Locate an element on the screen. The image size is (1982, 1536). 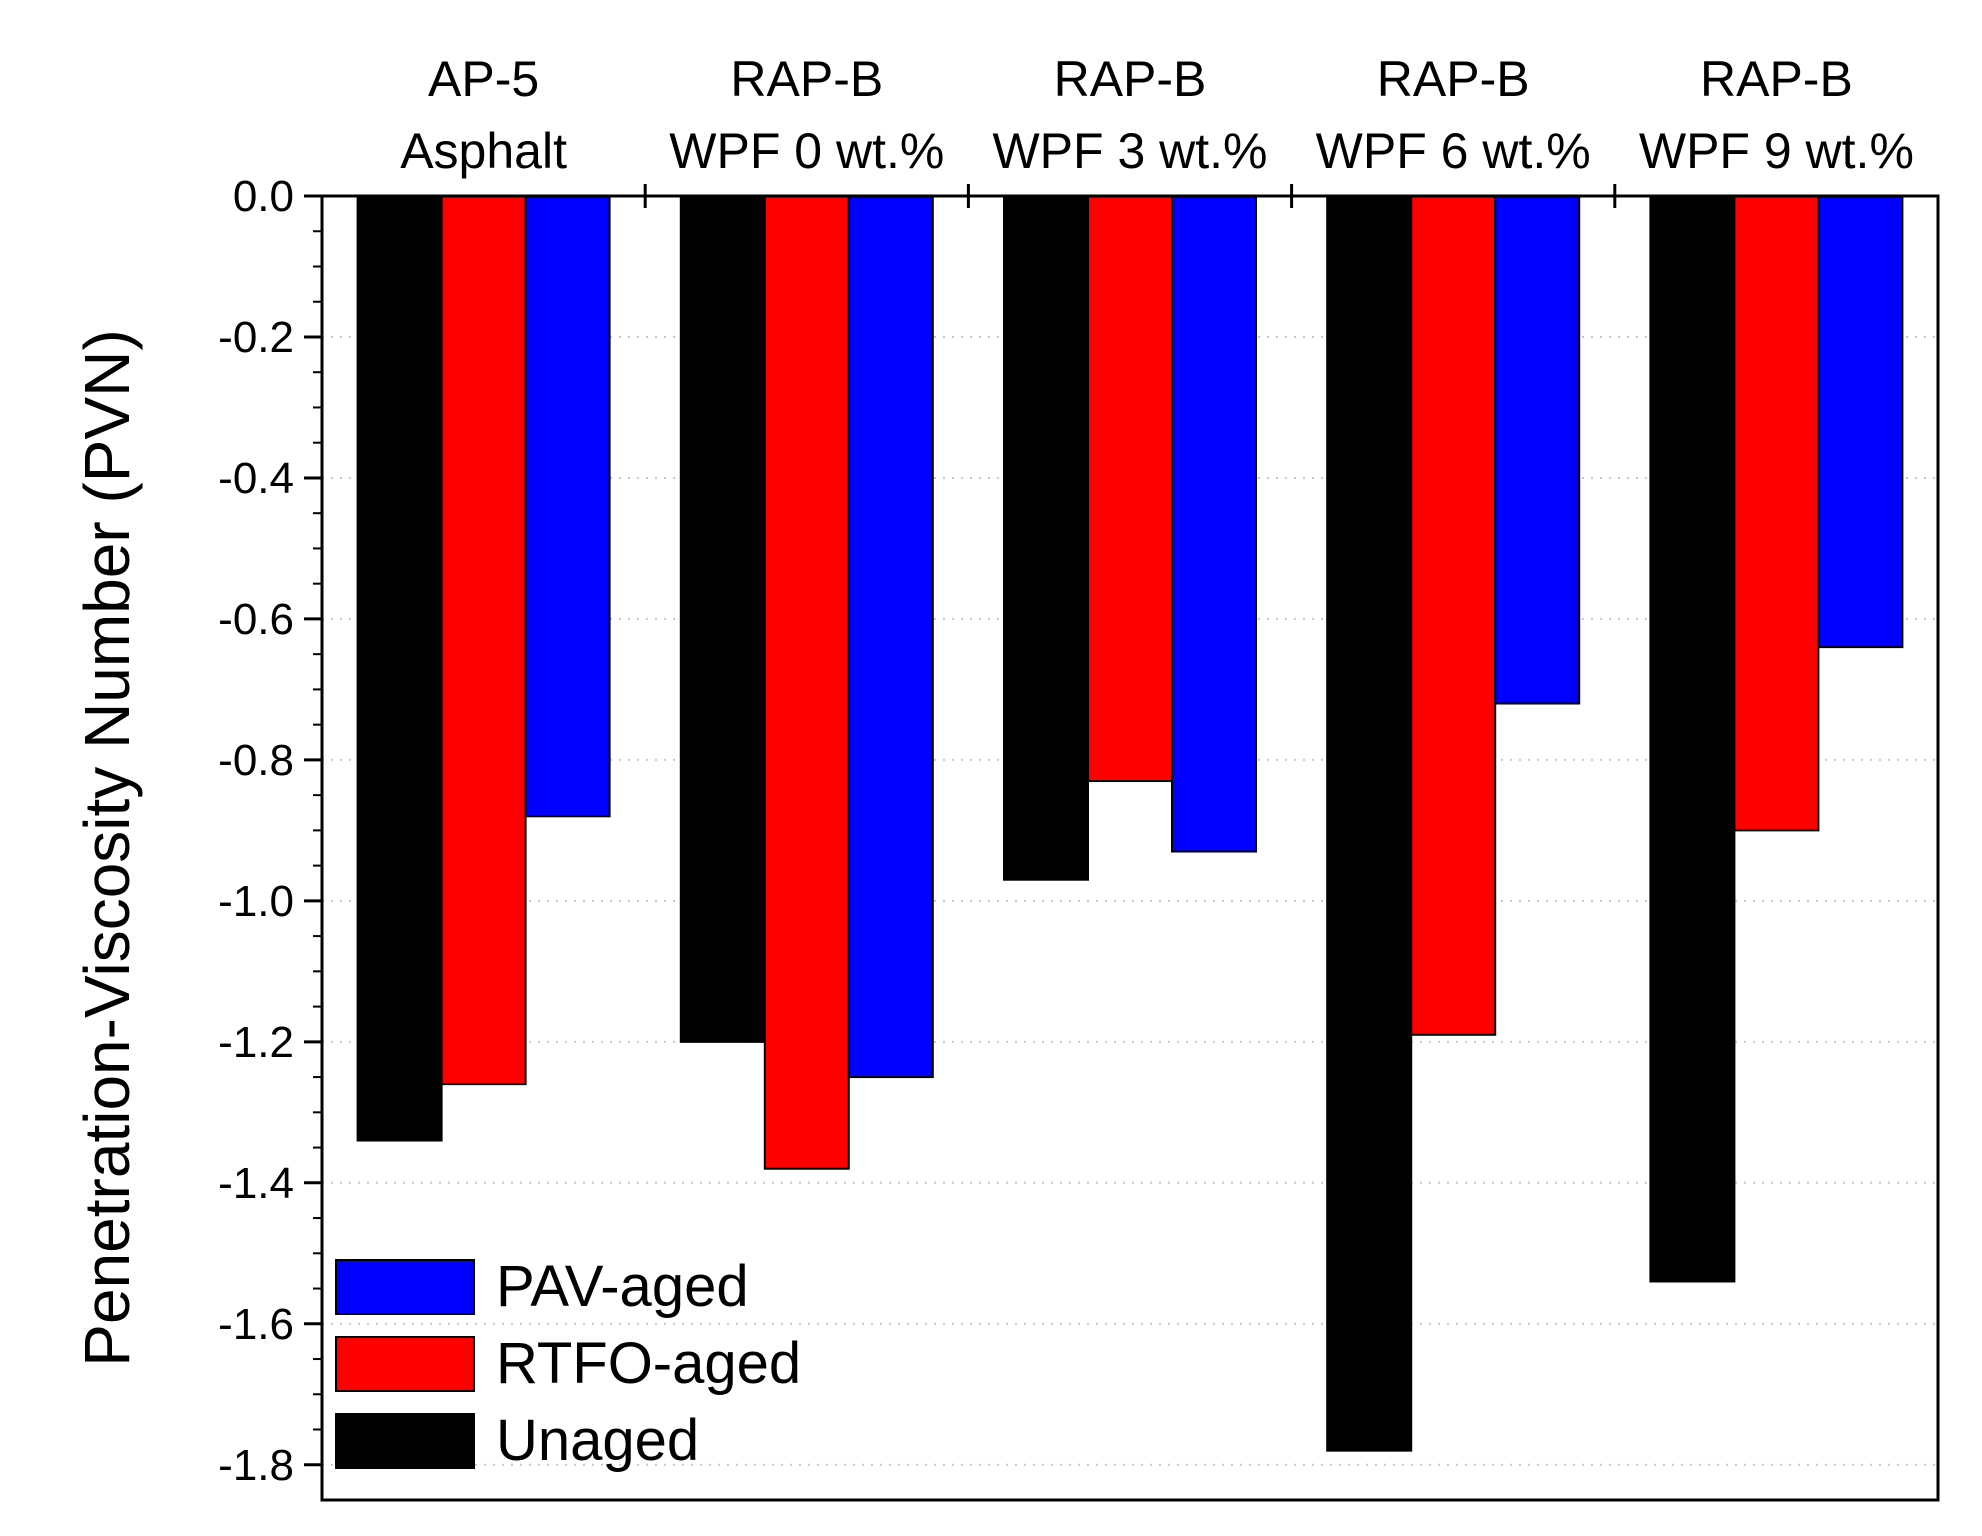
category-label: WPF 9 wt.% is located at coordinates (1776, 151).